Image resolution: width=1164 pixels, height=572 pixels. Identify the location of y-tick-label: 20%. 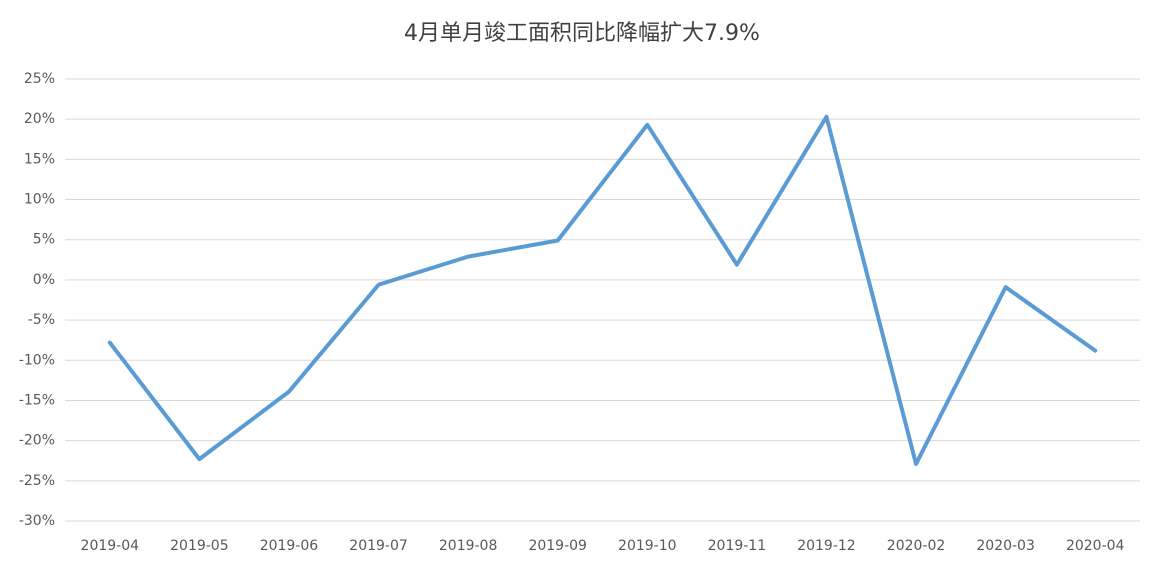
(39, 119).